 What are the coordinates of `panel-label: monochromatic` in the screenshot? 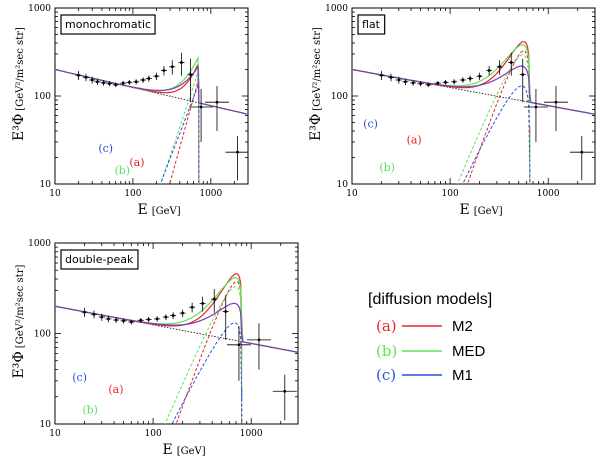 It's located at (108, 24).